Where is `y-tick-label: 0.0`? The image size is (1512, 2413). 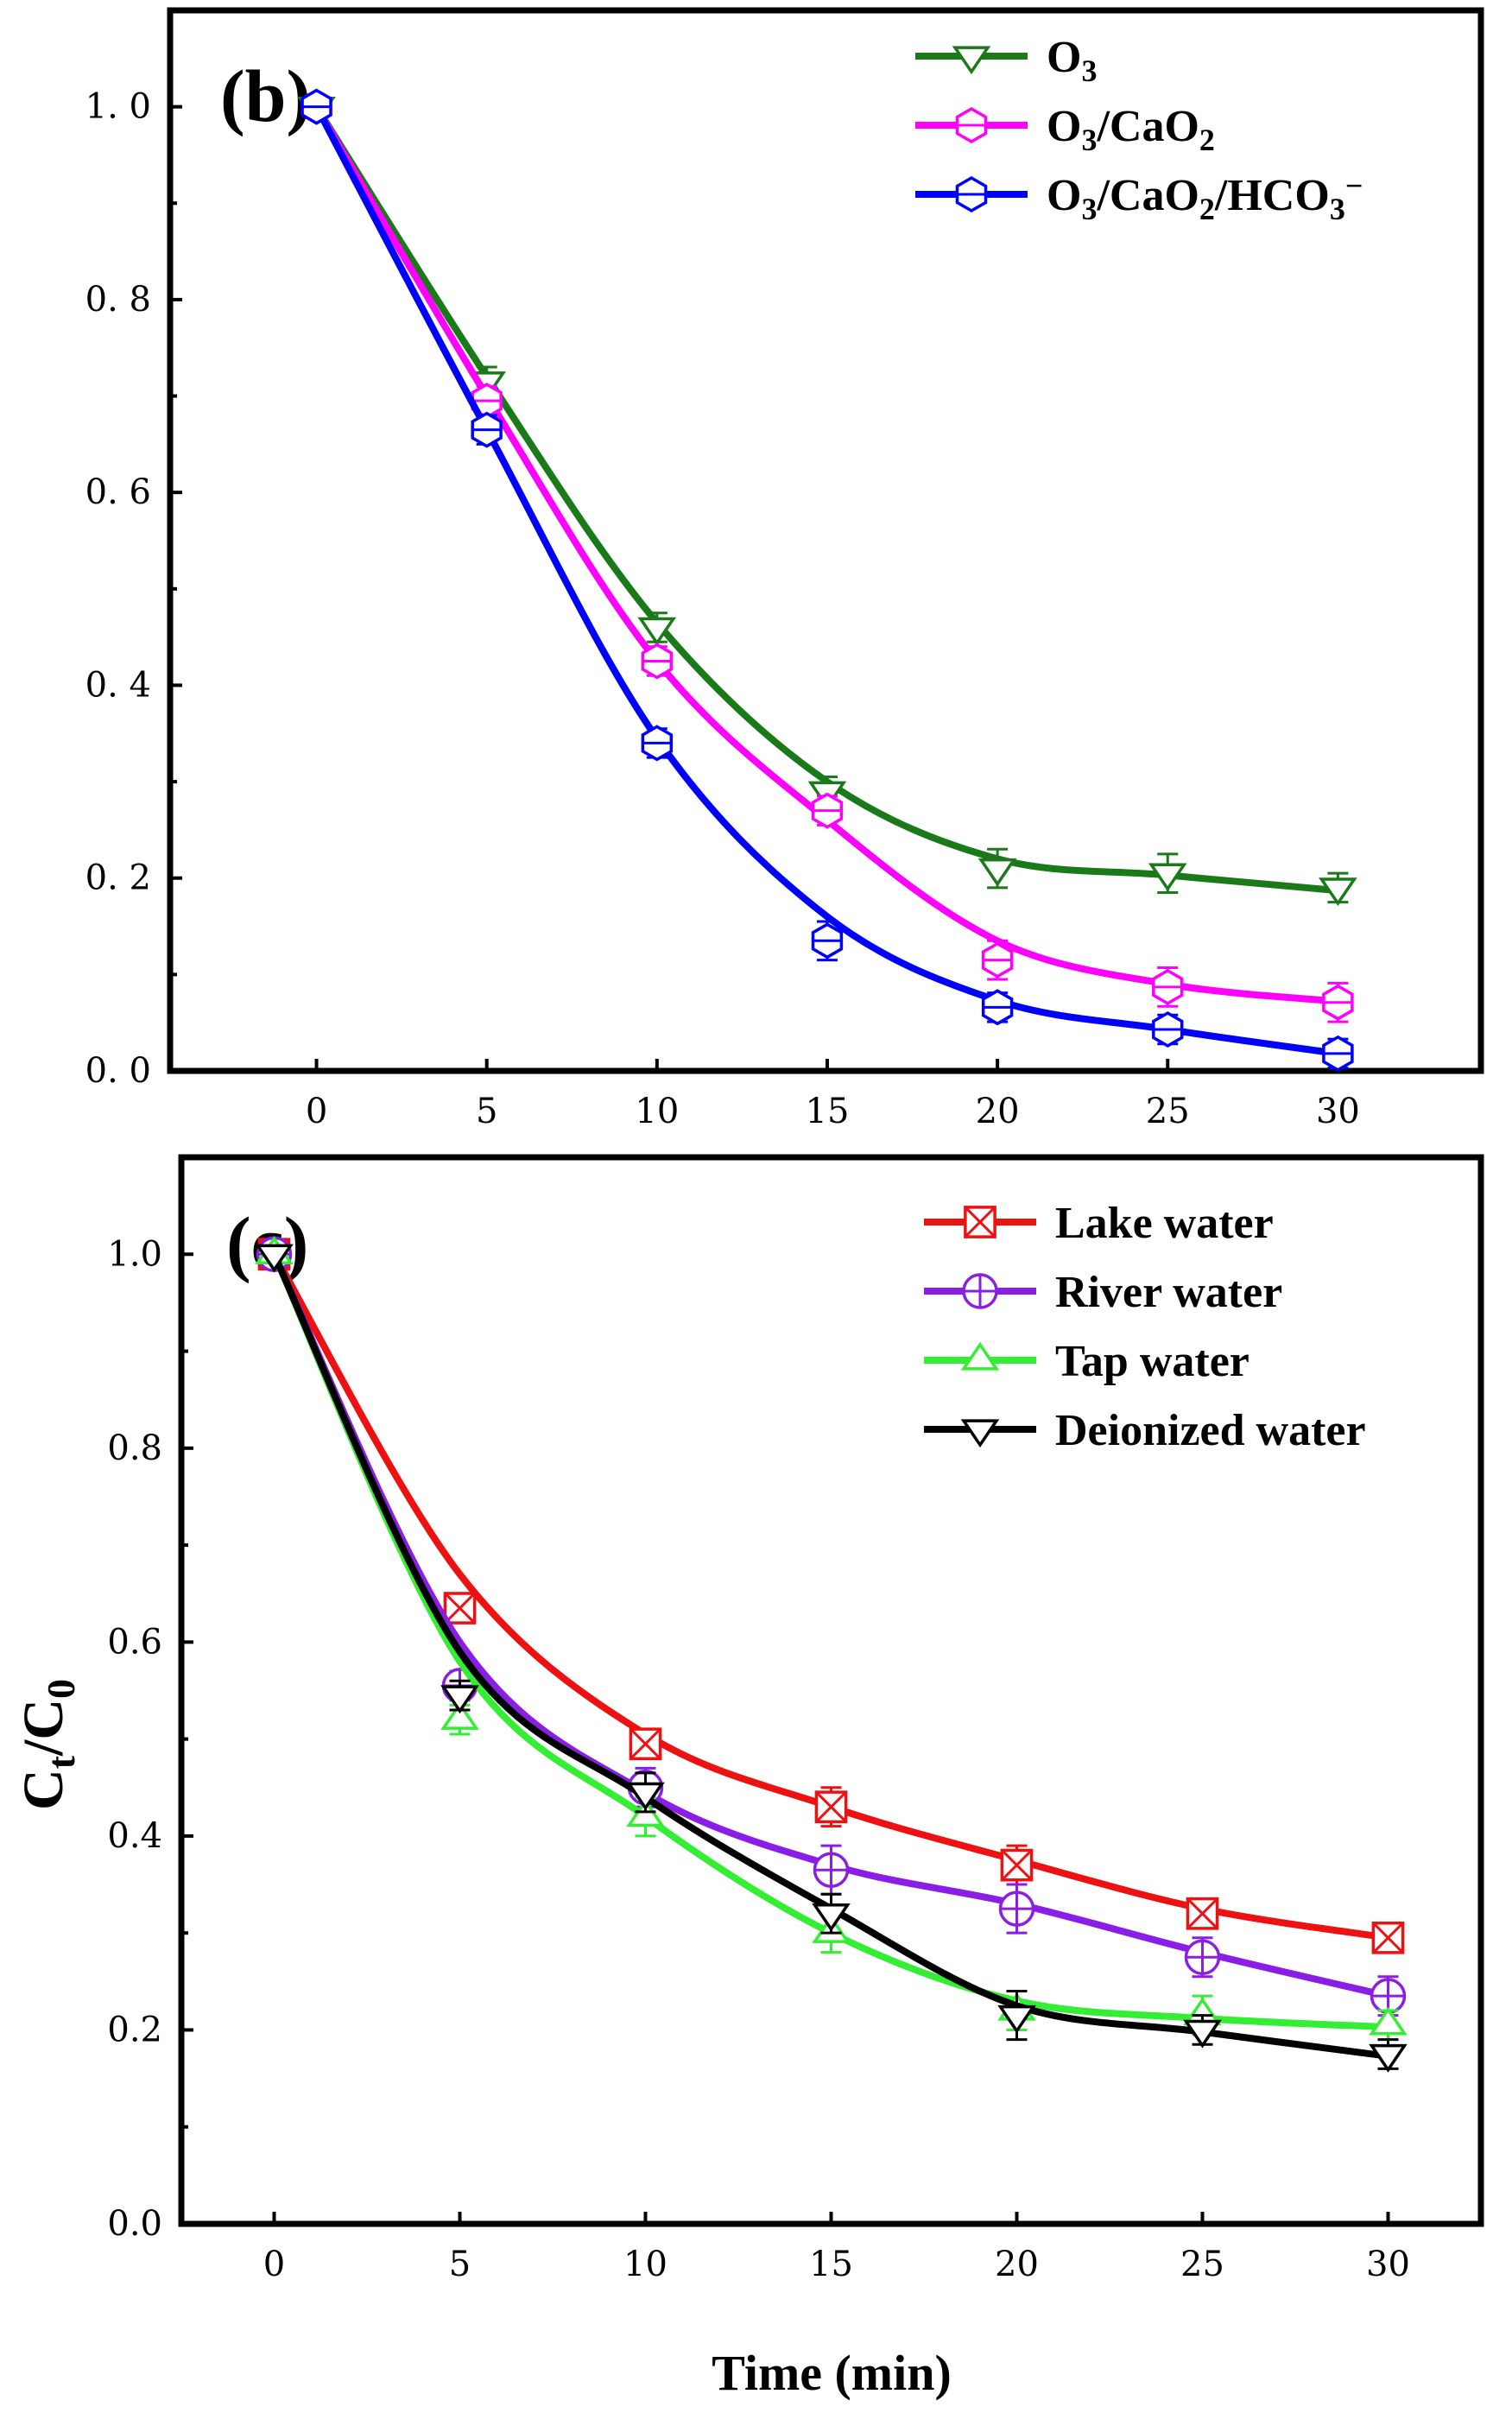
y-tick-label: 0.0 is located at coordinates (134, 2224).